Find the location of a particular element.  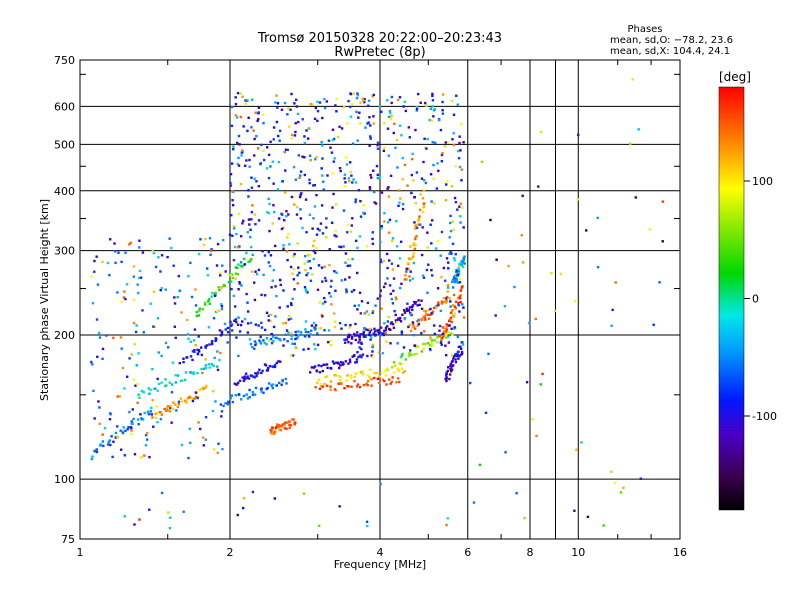

y-tick-label: 500 is located at coordinates (64, 144).